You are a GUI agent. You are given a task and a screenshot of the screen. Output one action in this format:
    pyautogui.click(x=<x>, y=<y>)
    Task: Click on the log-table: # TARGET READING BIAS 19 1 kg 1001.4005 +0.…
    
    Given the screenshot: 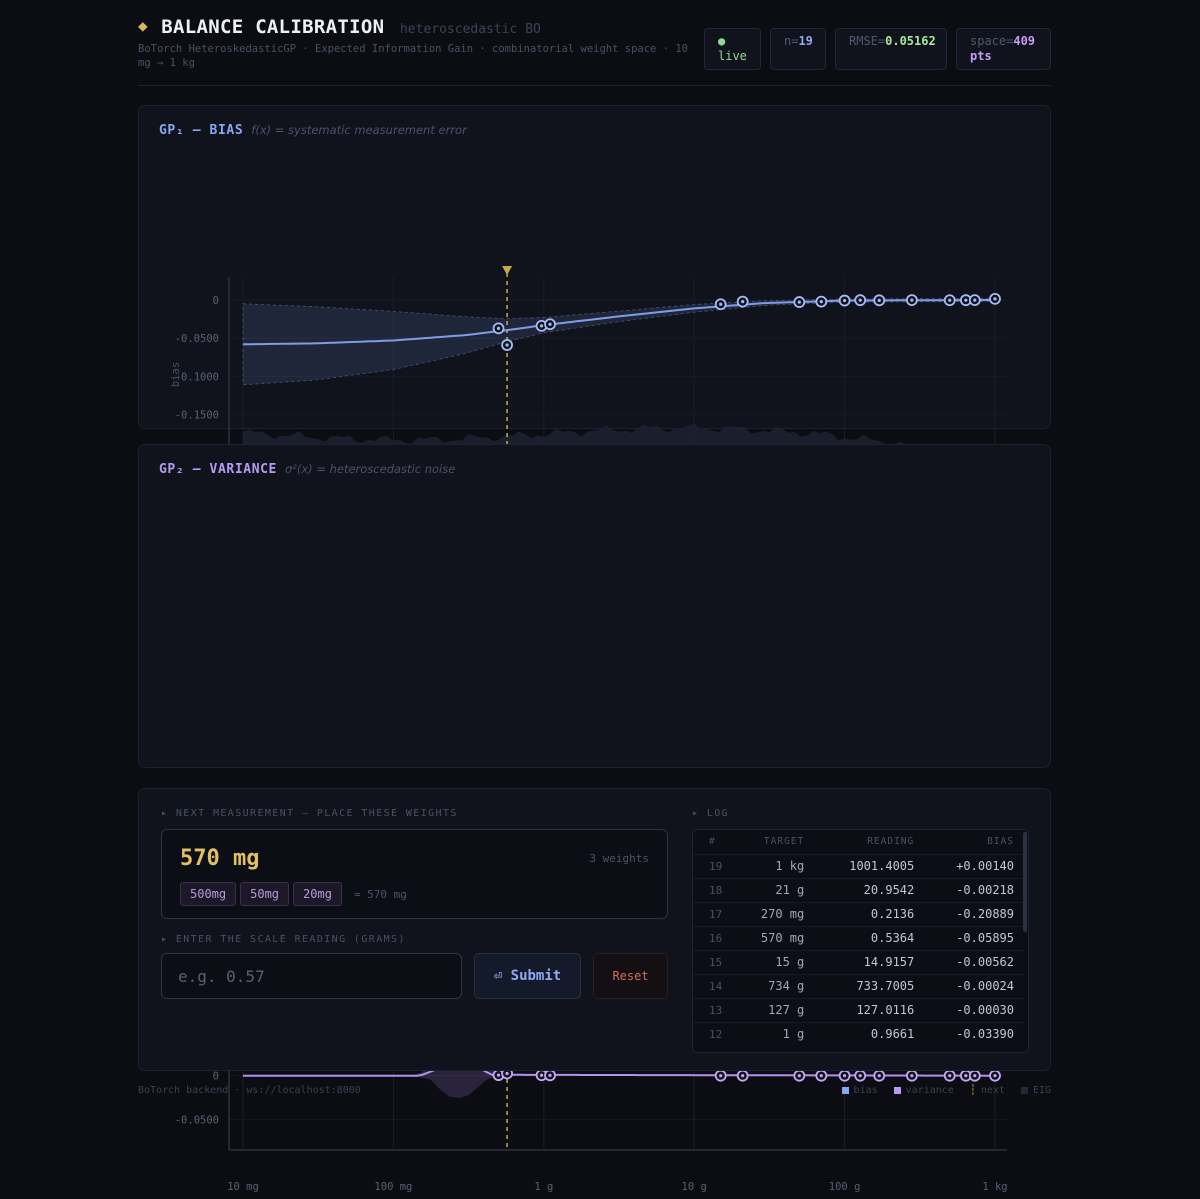 What is the action you would take?
    pyautogui.click(x=858, y=938)
    